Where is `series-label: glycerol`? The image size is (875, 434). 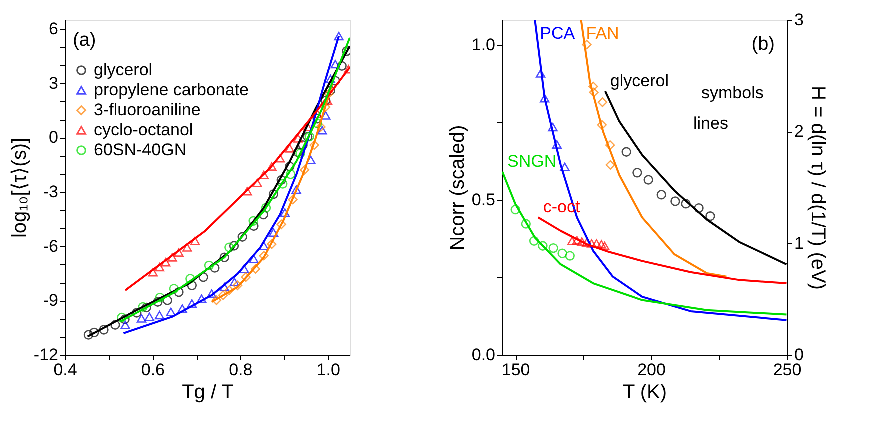
series-label: glycerol is located at coordinates (640, 80).